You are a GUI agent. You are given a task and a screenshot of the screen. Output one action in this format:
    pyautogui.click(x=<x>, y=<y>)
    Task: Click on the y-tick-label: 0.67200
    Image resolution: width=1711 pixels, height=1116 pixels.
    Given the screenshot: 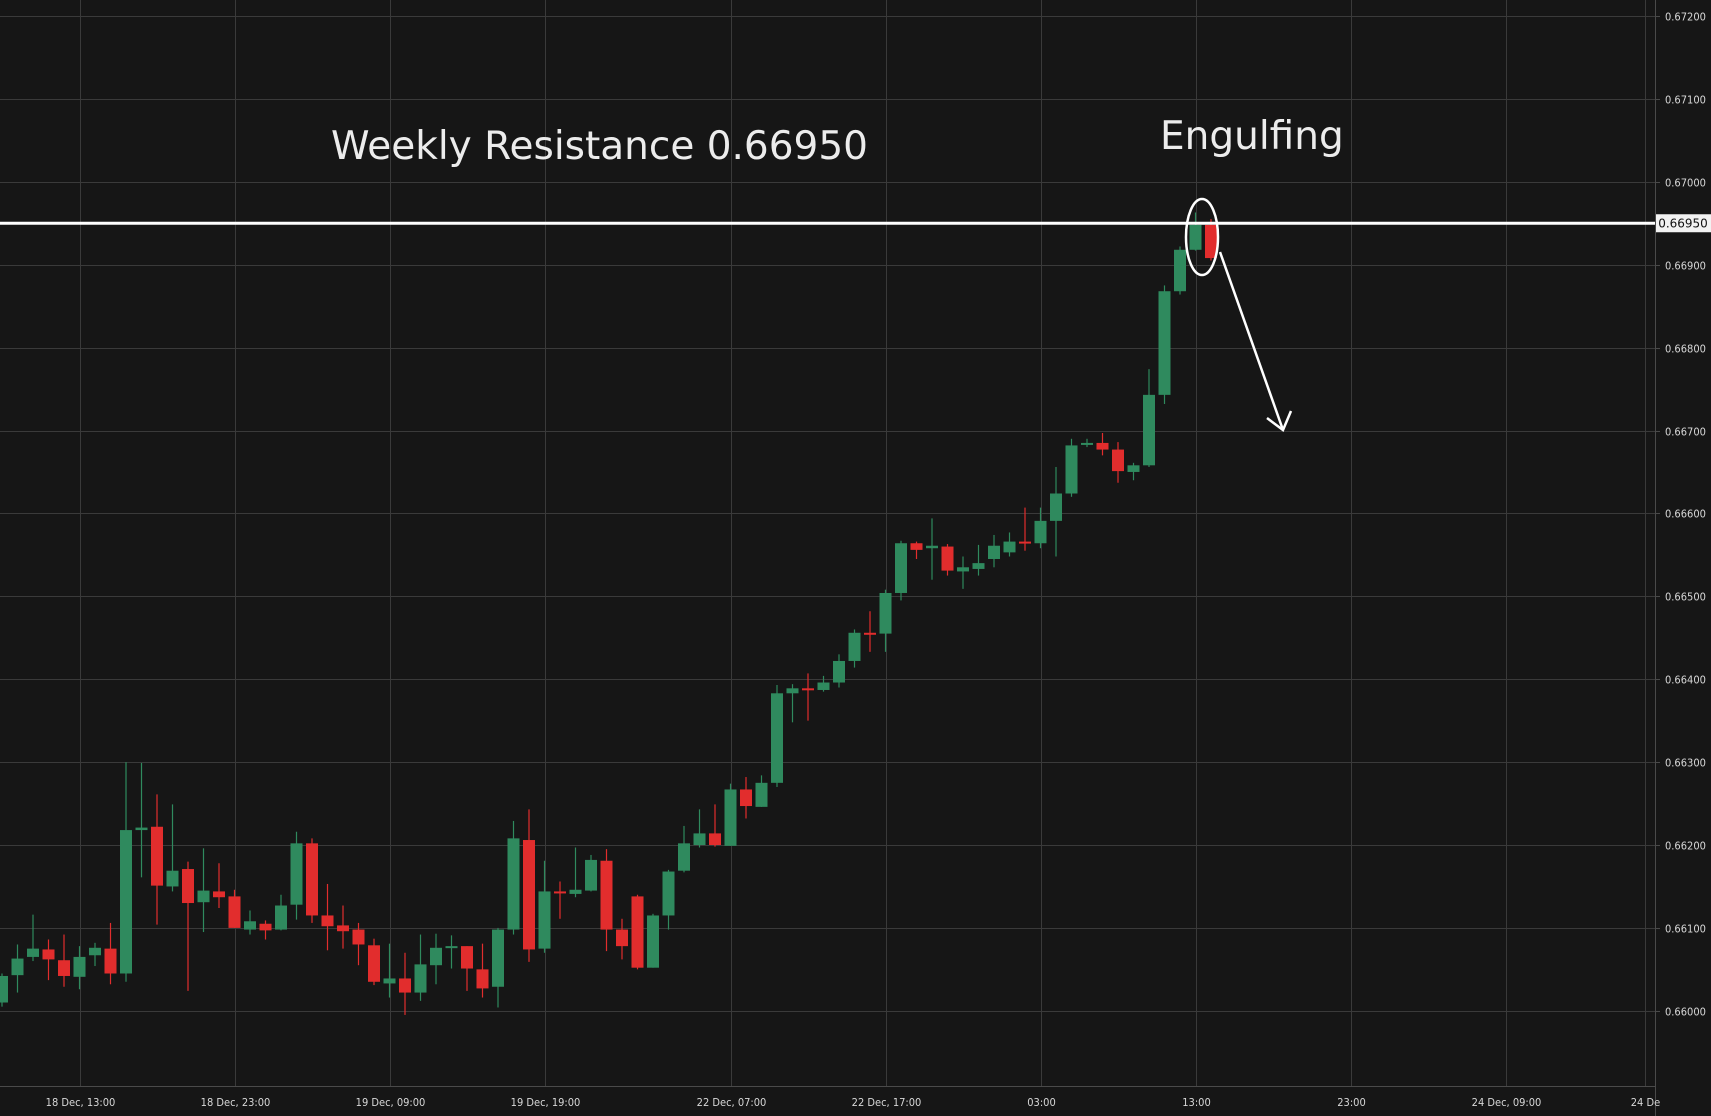 What is the action you would take?
    pyautogui.click(x=1685, y=17)
    